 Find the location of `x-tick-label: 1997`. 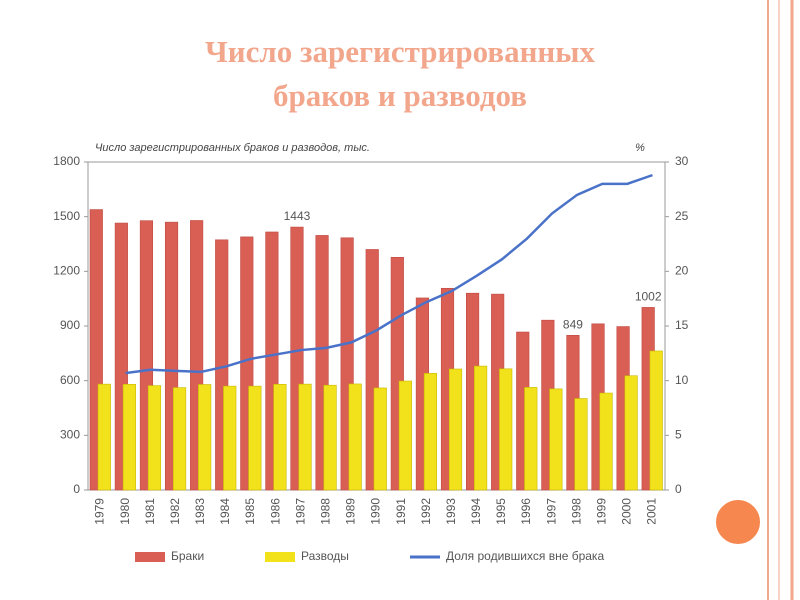

x-tick-label: 1997 is located at coordinates (551, 511).